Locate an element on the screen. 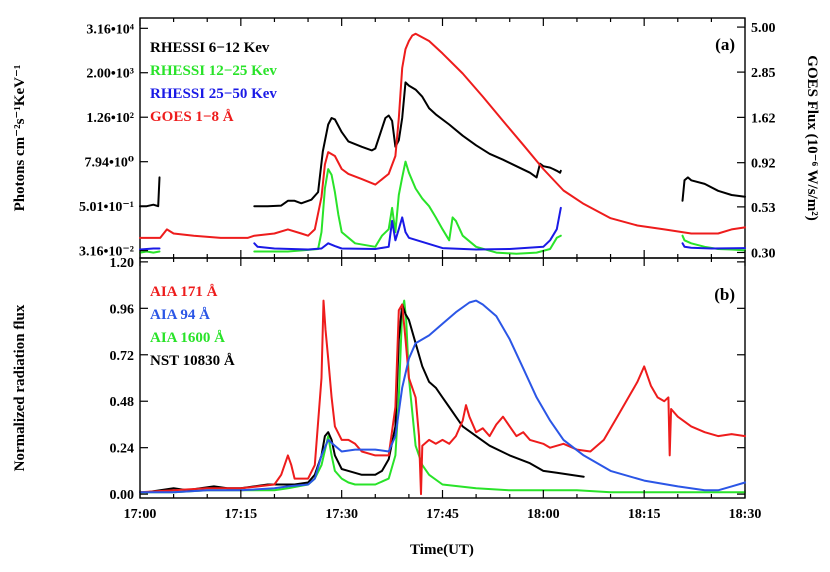 This screenshot has width=830, height=572. panel-b-y-tick-label: 0.72 is located at coordinates (122, 356).